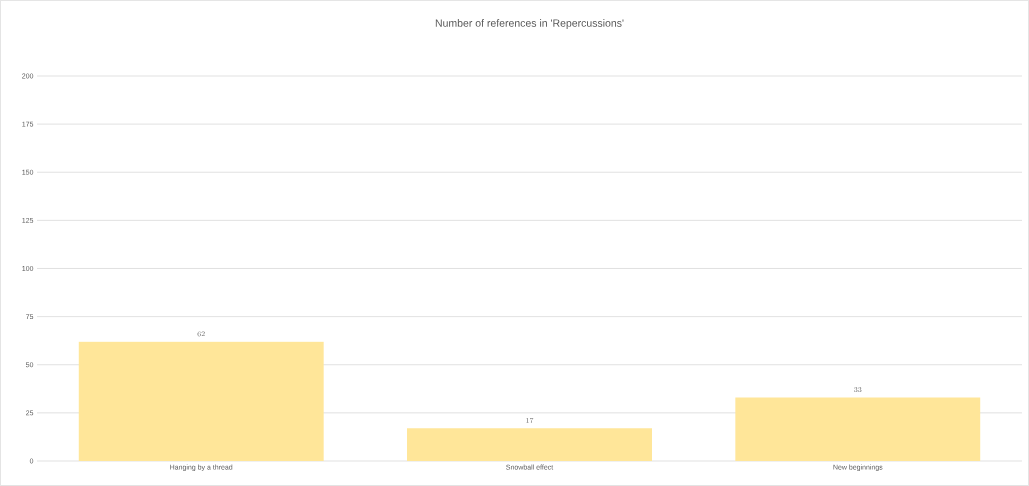 The width and height of the screenshot is (1029, 486). Describe the element at coordinates (529, 24) in the screenshot. I see `chart-title: Number of references in 'Repercussions'` at that location.